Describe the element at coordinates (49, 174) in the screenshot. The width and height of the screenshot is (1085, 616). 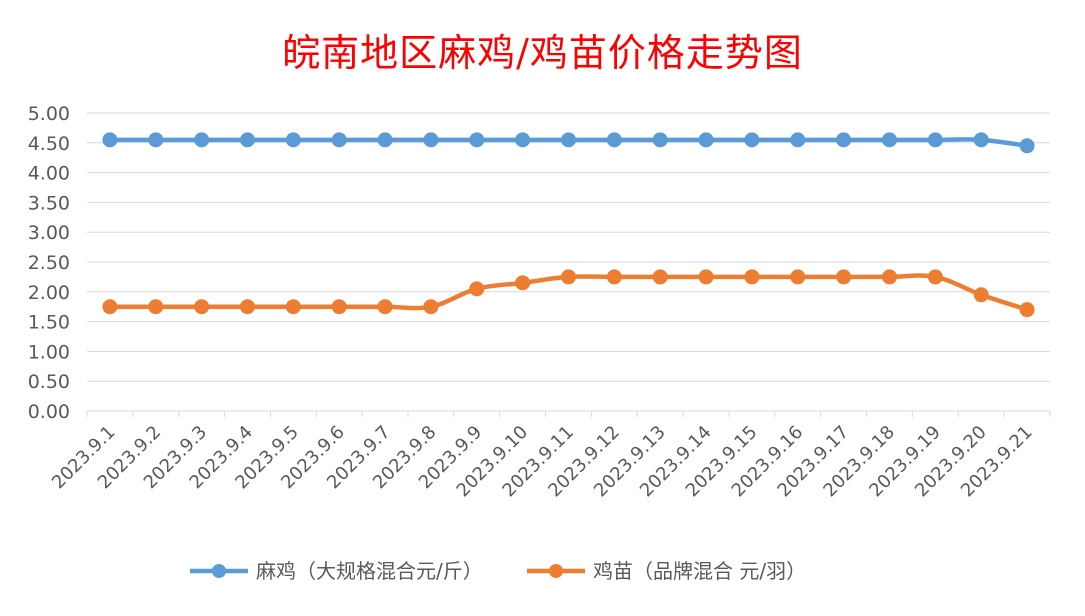
I see `y-tick-label: 4.00` at that location.